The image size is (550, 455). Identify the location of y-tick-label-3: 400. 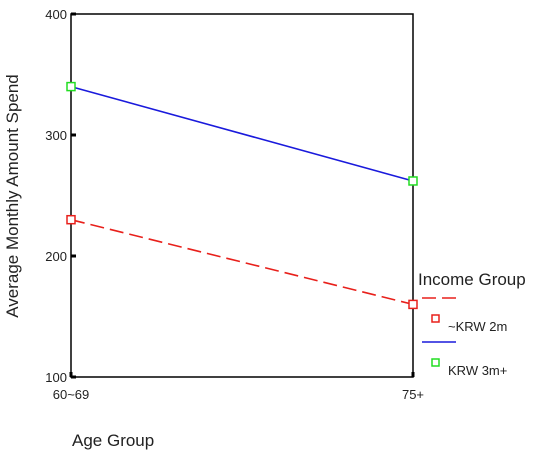
(56, 14).